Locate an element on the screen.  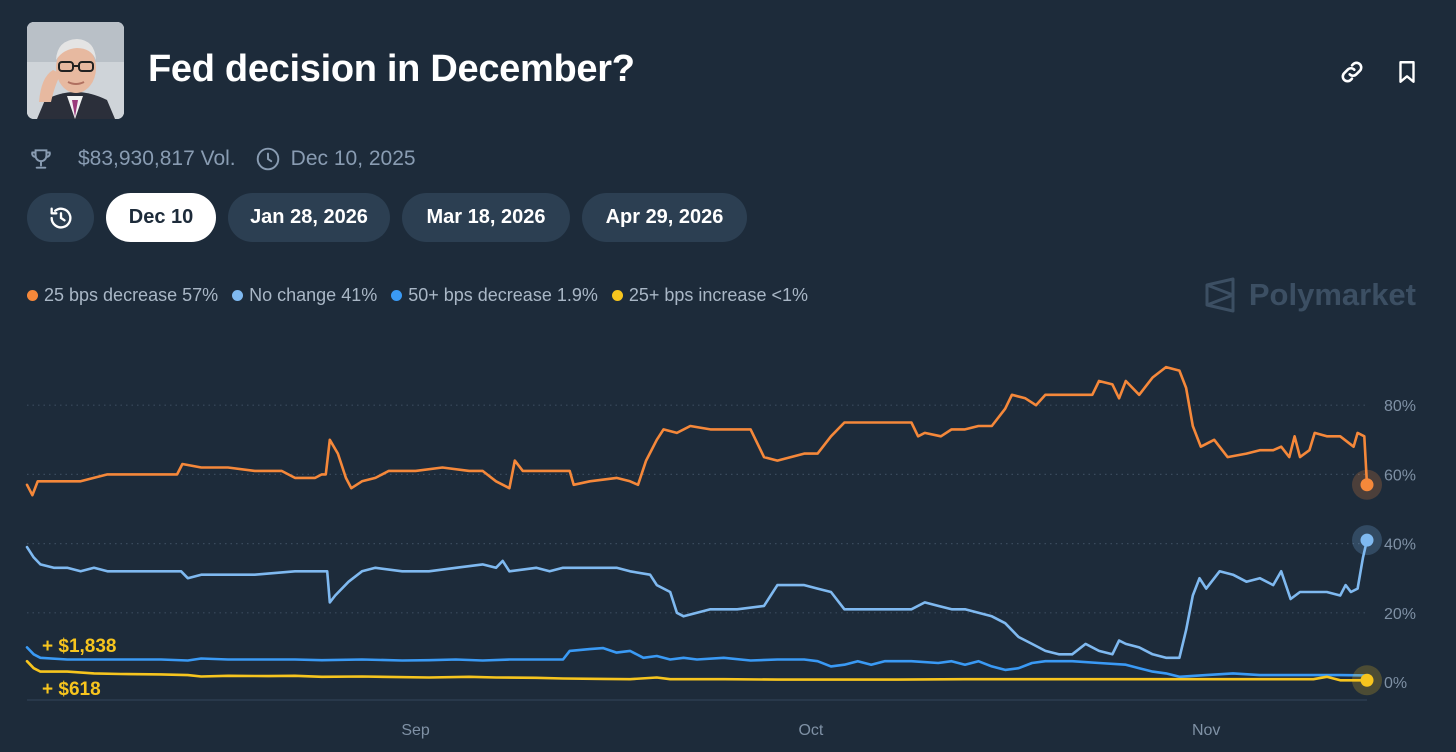
legend-item-25bps-decrease: 25 bps decrease 57% is located at coordinates (122, 295).